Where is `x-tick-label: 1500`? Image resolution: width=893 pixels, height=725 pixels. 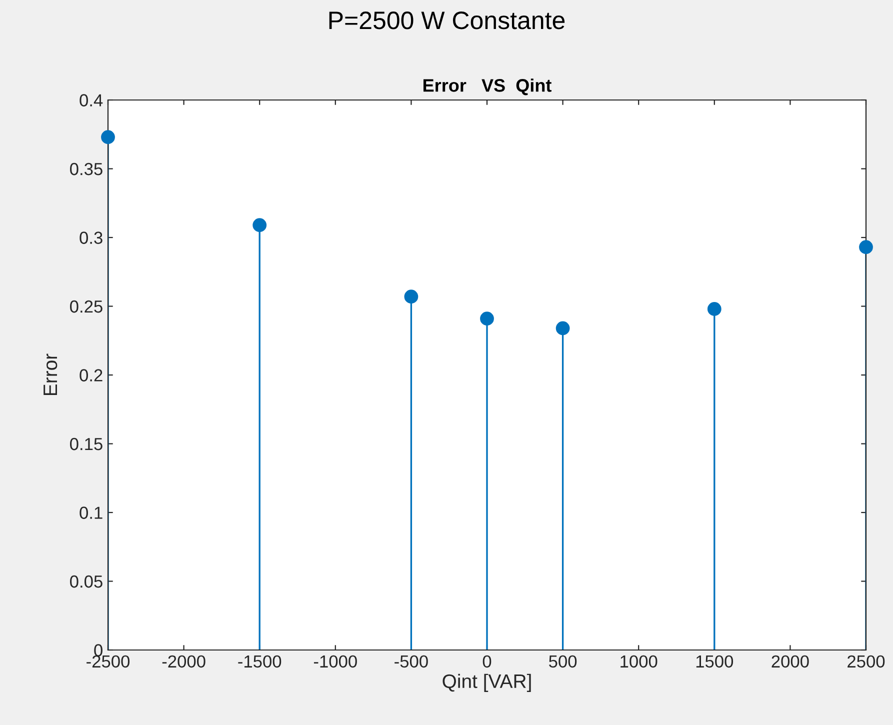
x-tick-label: 1500 is located at coordinates (715, 661).